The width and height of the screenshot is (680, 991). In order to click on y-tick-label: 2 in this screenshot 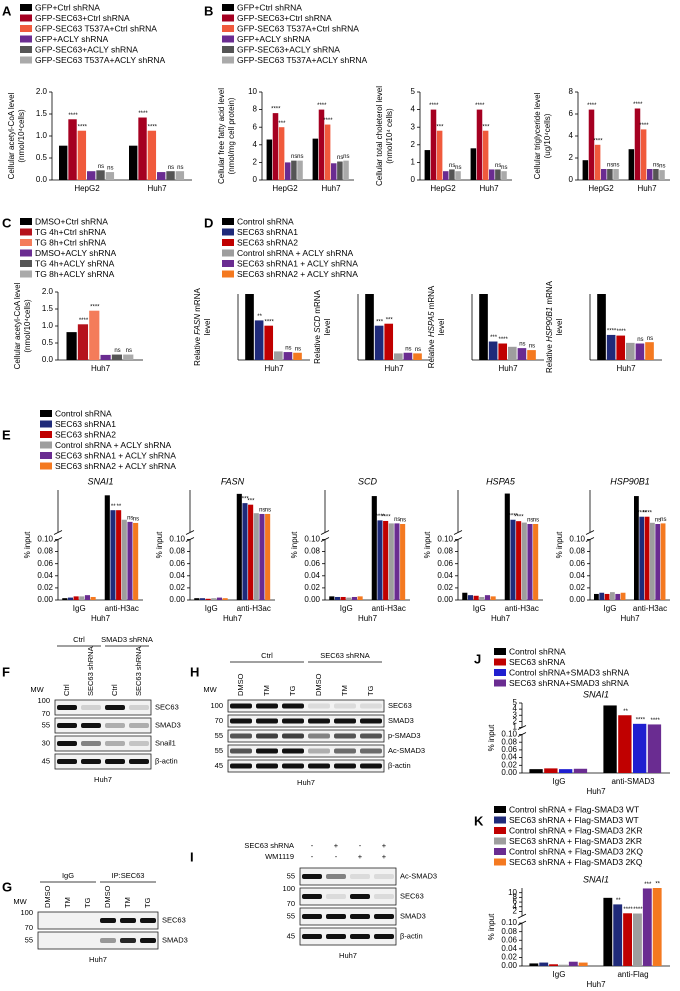, I will do `click(255, 162)`.